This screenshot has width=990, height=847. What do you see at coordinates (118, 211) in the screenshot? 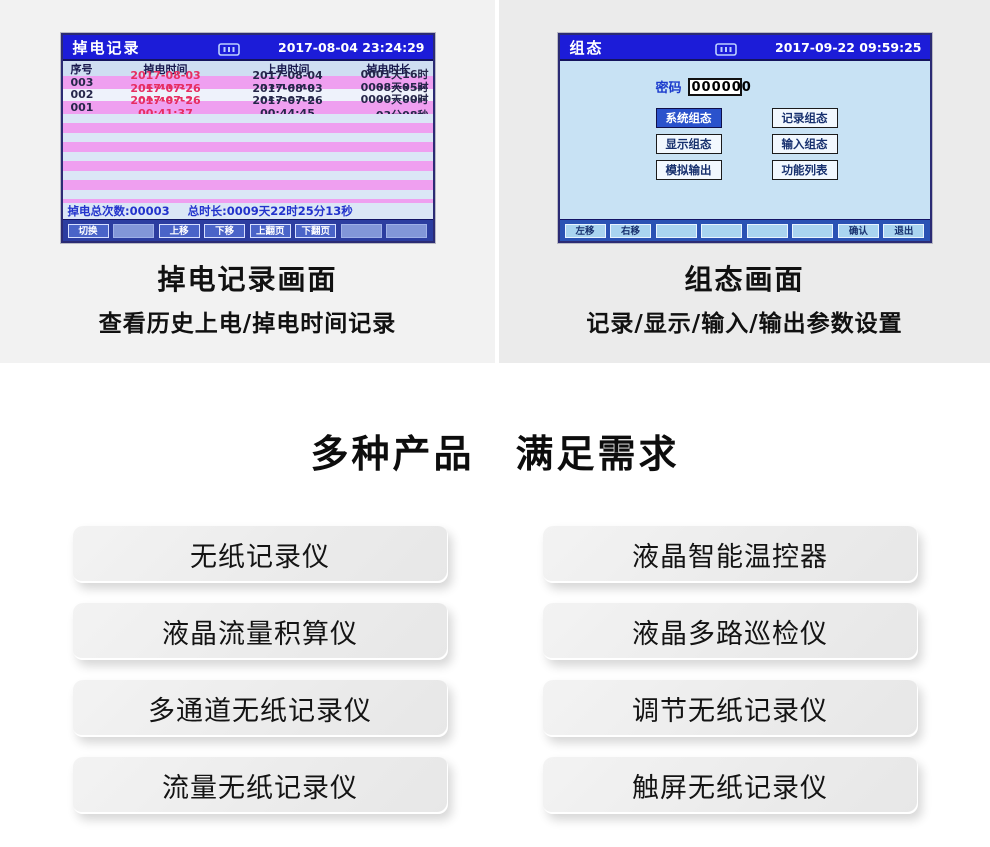
I see `status-total-count: 掉电总次数:00003` at bounding box center [118, 211].